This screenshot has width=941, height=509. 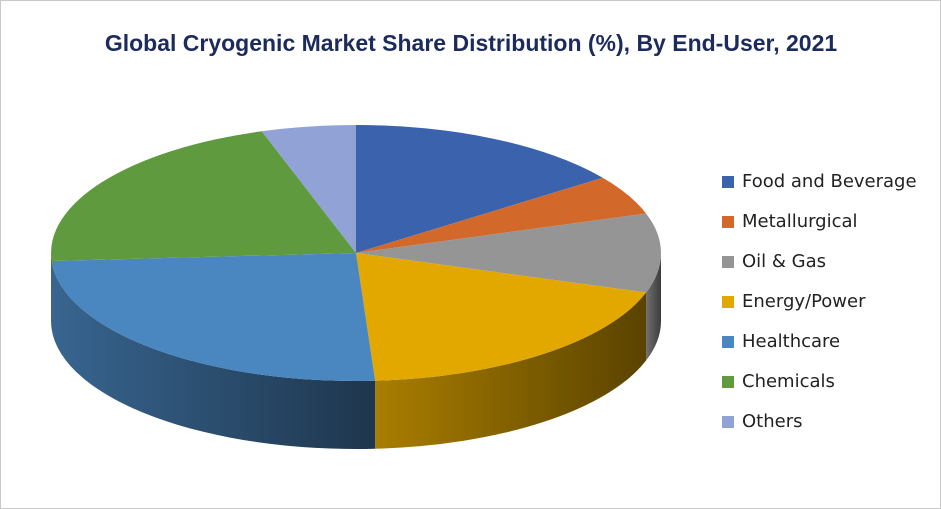 I want to click on legend-label: Oil & Gas, so click(x=784, y=261).